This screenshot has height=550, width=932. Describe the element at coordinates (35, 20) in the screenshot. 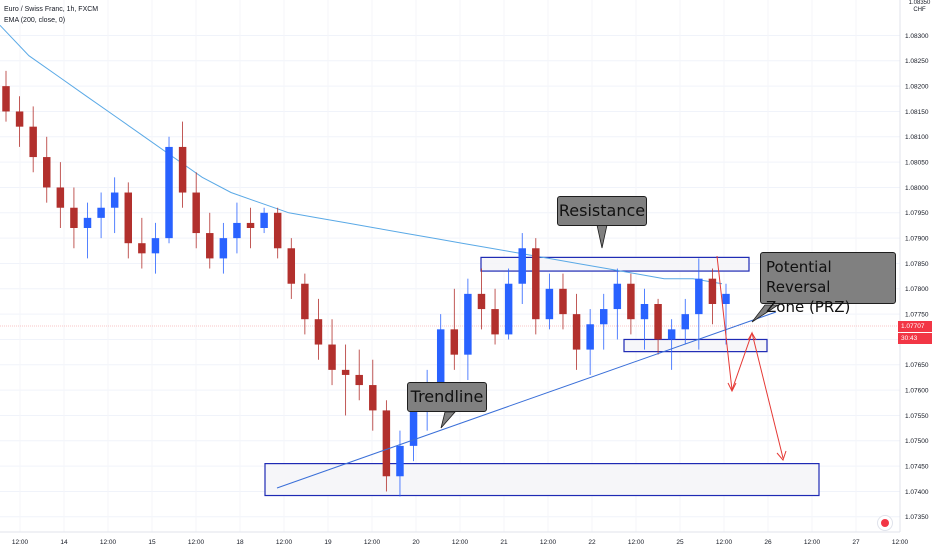

I see `indicator-legend: EMA (200, close, 0)` at that location.